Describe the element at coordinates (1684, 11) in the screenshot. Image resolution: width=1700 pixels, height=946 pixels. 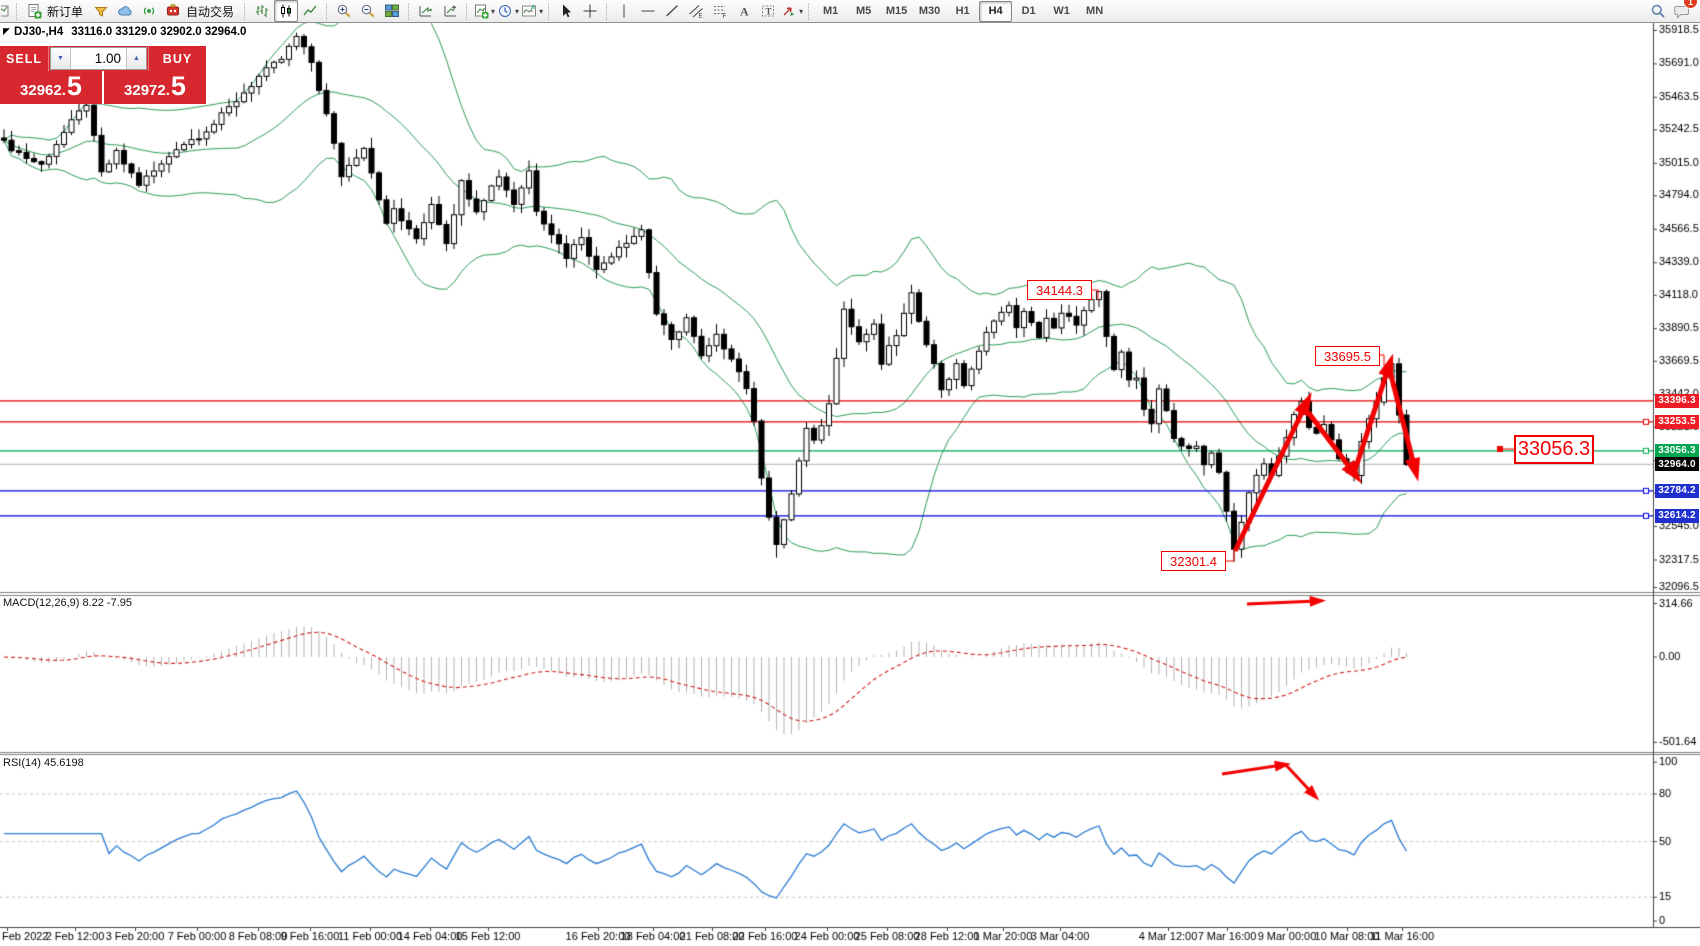
I see `notifications-button: 1` at that location.